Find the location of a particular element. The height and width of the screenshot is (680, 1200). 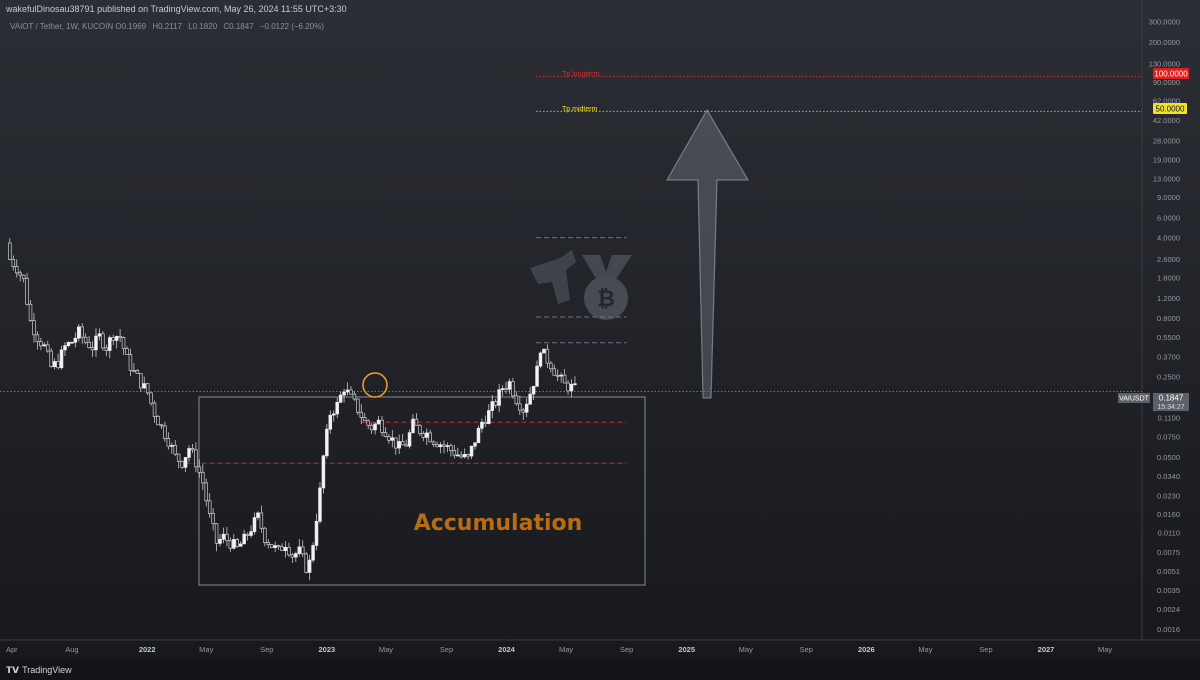

price-tick-label: 6.0000 is located at coordinates (1168, 217).